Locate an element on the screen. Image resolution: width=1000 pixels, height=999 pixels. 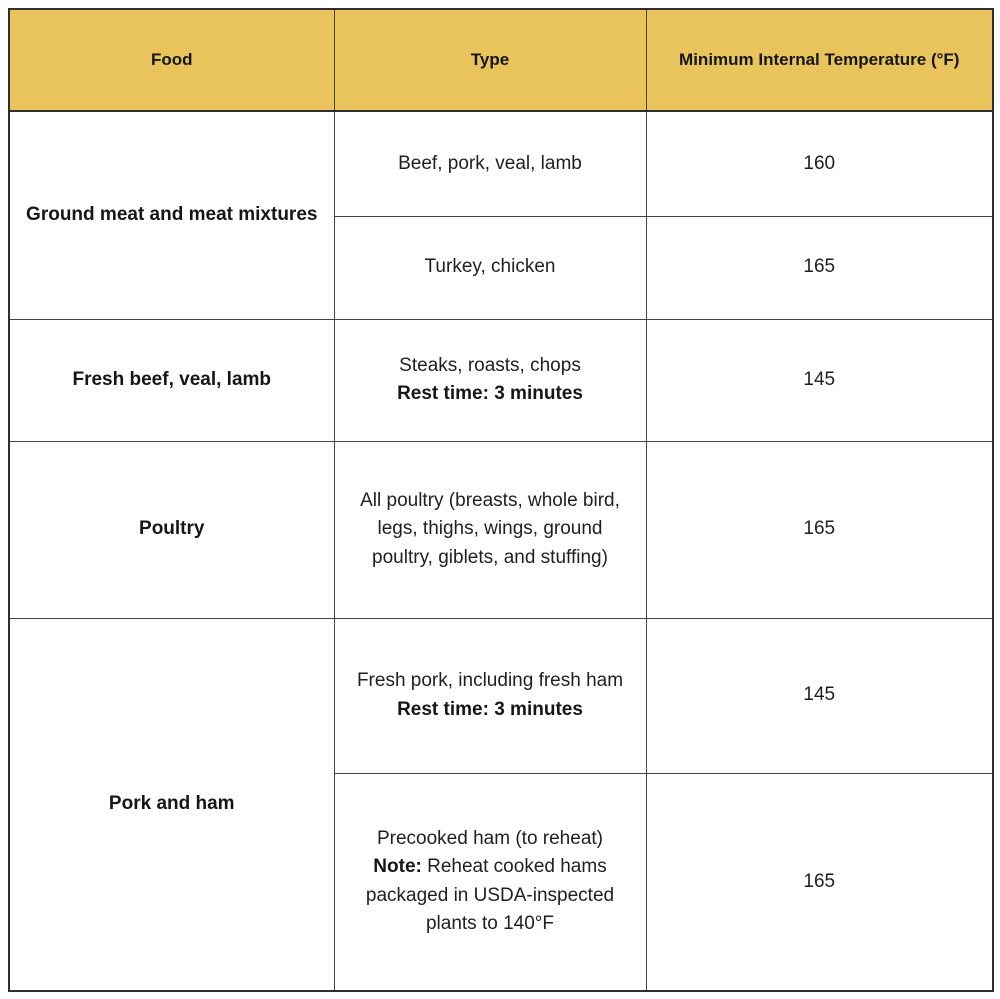
type-cell: Beef, pork, veal, lamb is located at coordinates (490, 163).